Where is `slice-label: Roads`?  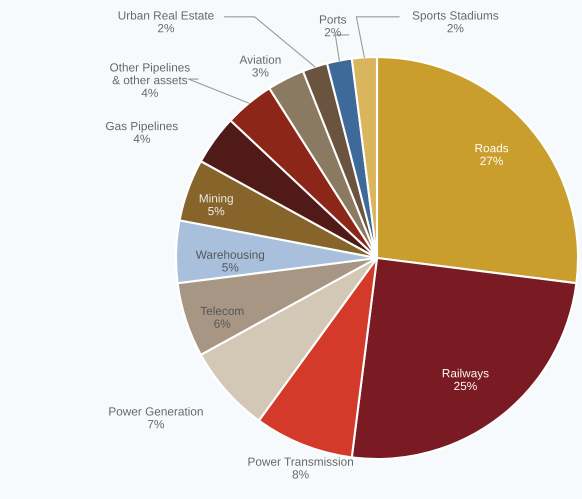
slice-label: Roads is located at coordinates (491, 148).